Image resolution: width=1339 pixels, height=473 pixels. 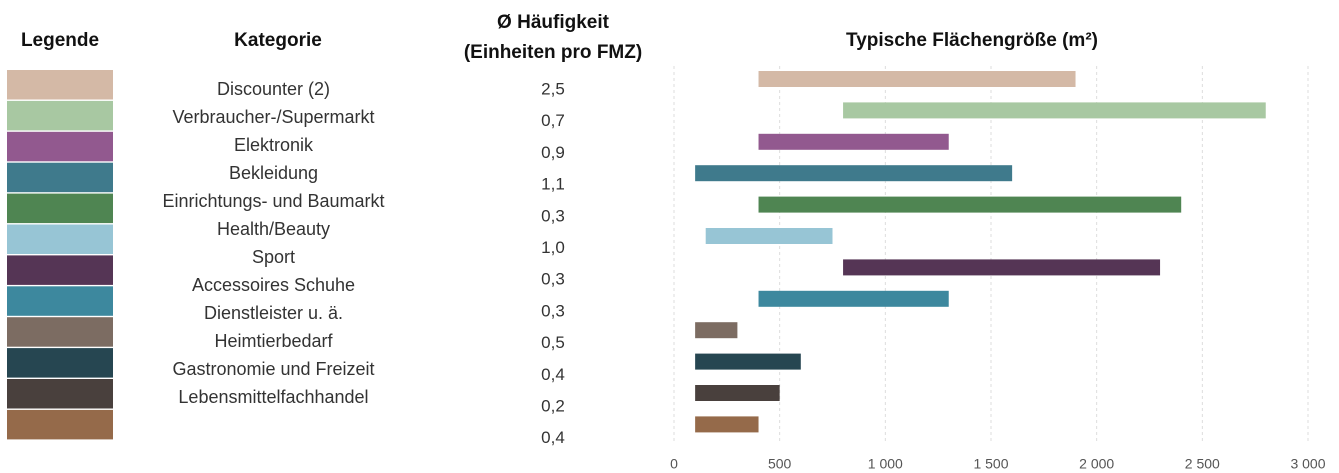 What do you see at coordinates (273, 369) in the screenshot?
I see `category-label: Gastronomie und Freizeit` at bounding box center [273, 369].